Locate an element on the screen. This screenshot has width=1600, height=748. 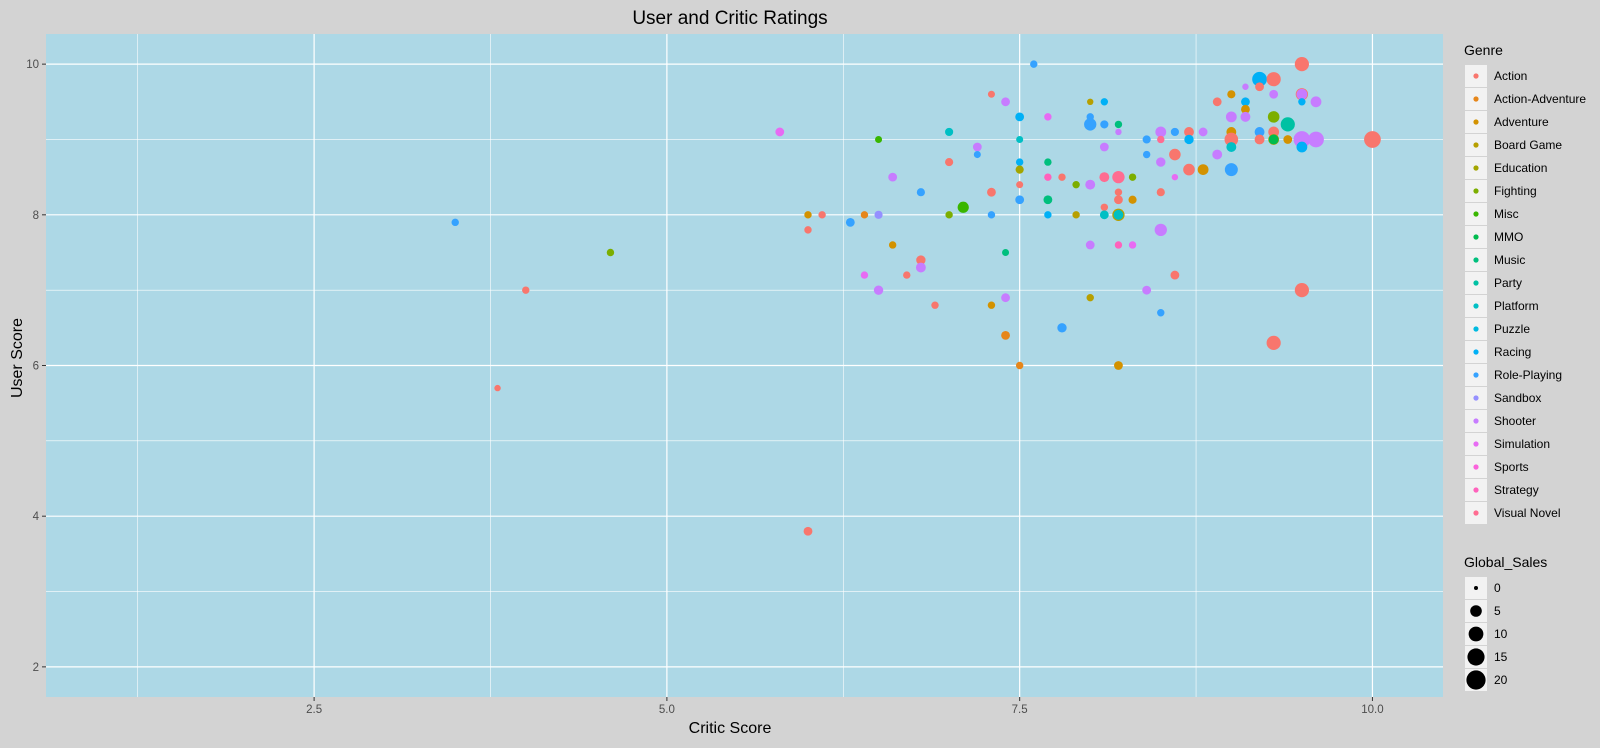
legend-label: Visual Novel is located at coordinates (1527, 513).